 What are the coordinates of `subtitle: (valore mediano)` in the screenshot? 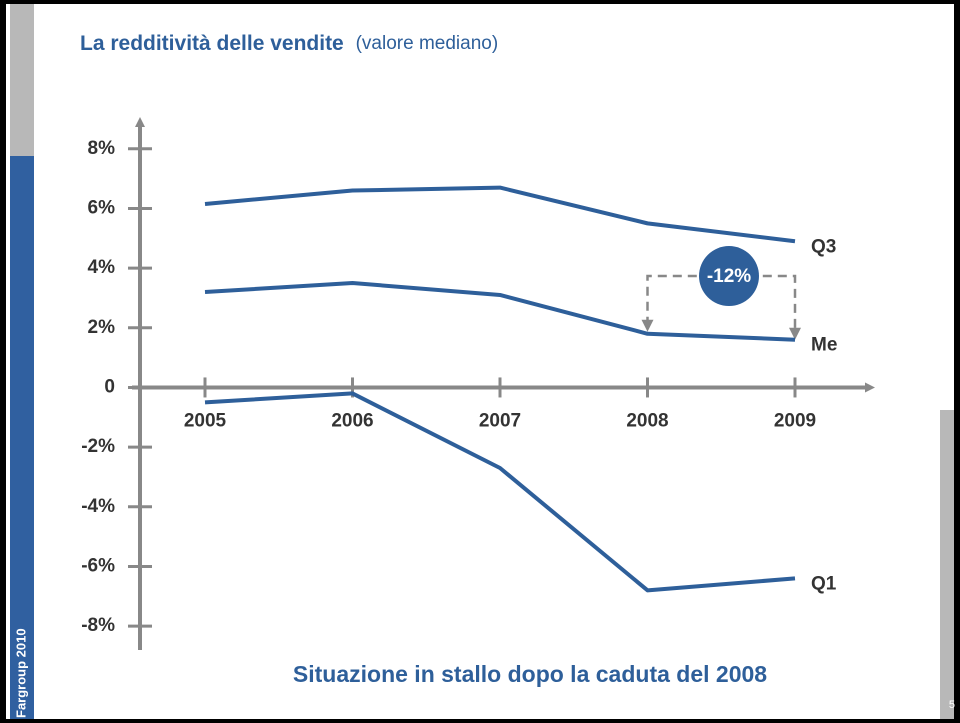 It's located at (427, 43).